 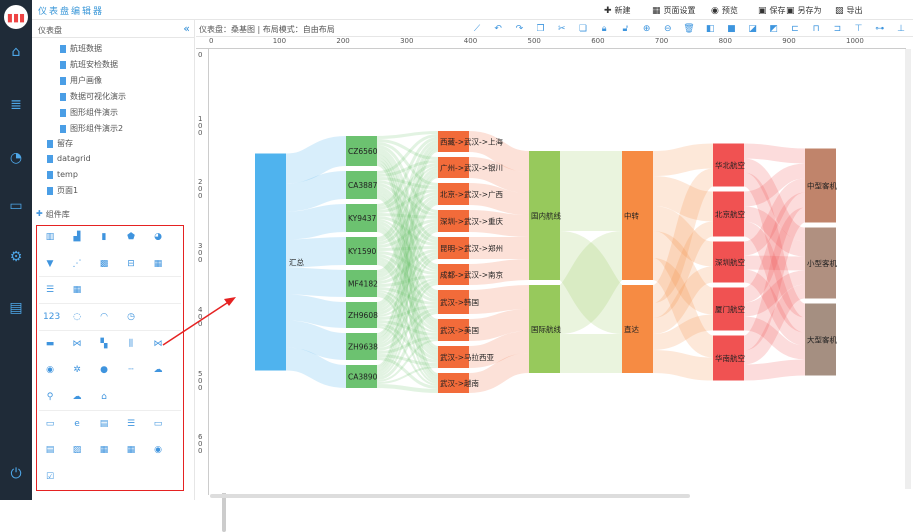 I want to click on scatter-icon: ⋰, so click(x=77, y=264).